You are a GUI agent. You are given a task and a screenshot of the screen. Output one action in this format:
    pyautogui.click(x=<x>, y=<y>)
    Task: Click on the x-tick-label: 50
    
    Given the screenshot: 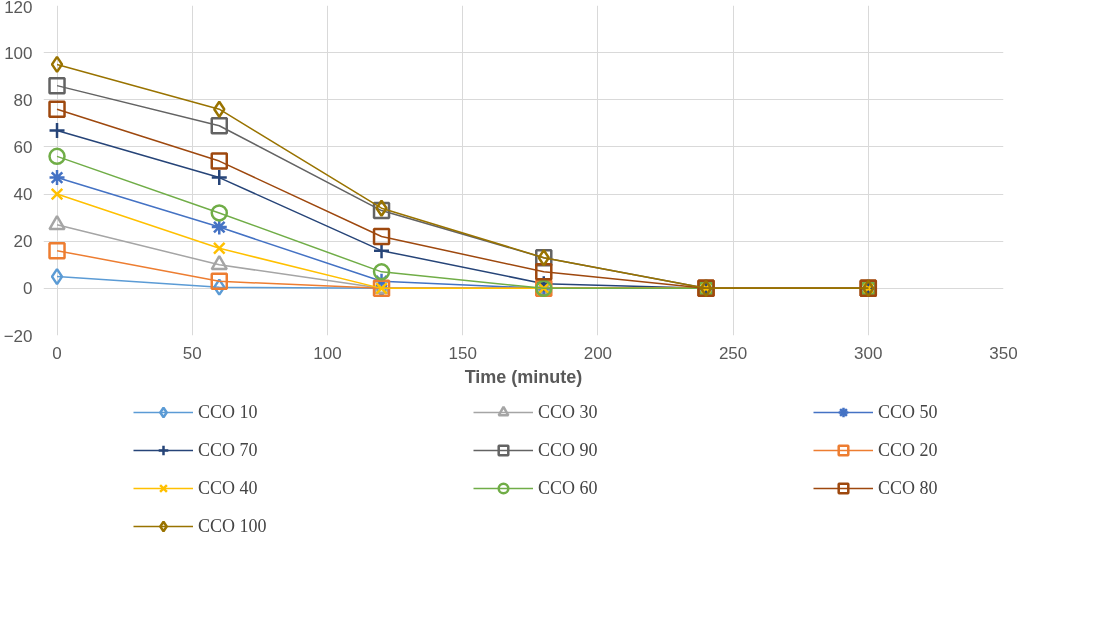 What is the action you would take?
    pyautogui.click(x=192, y=353)
    